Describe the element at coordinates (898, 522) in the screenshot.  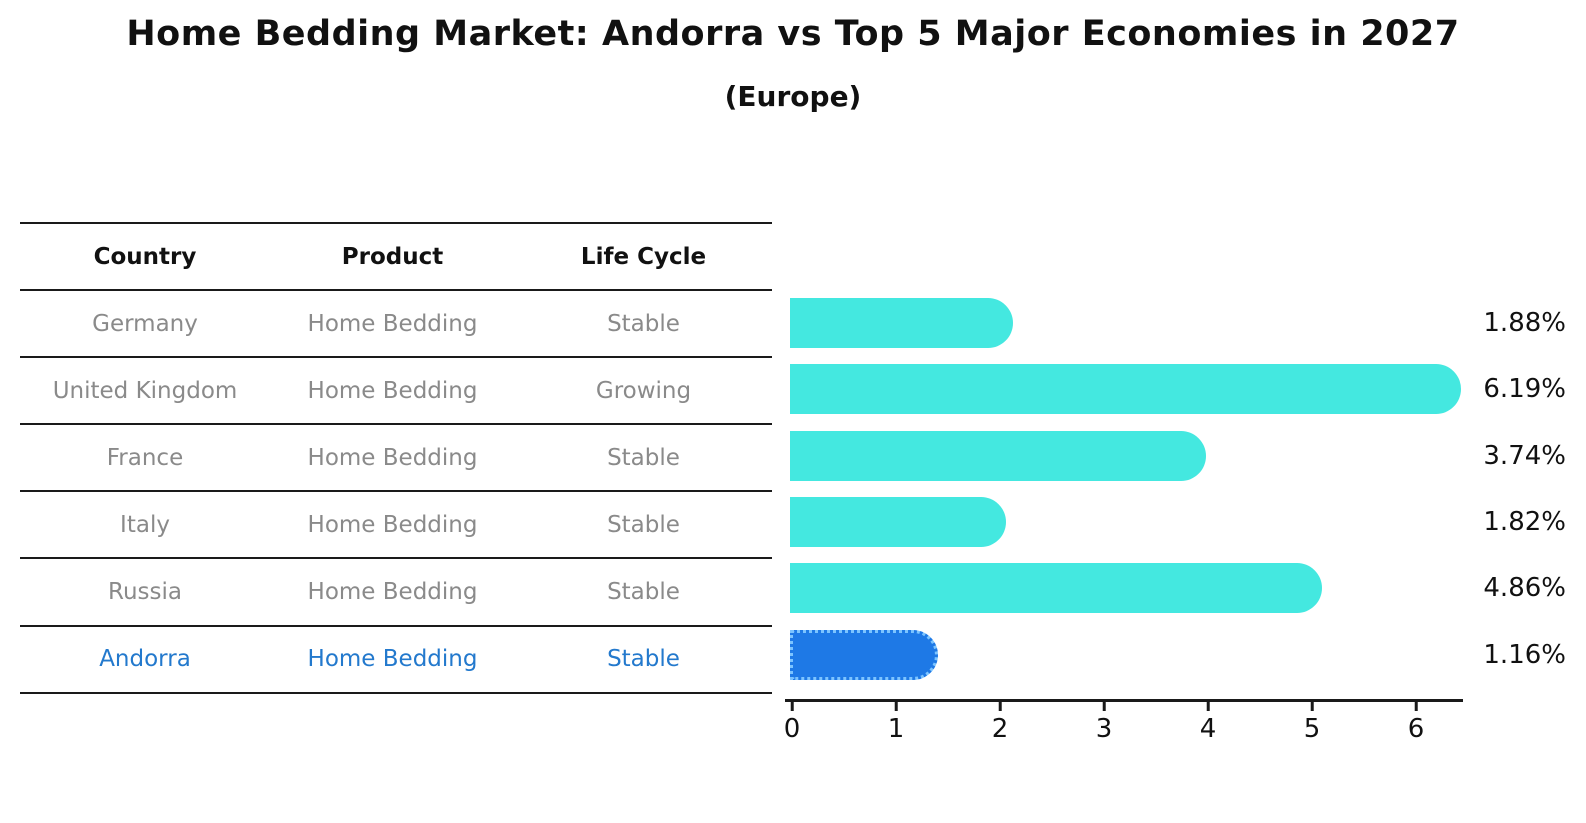
I see `bar-italy` at that location.